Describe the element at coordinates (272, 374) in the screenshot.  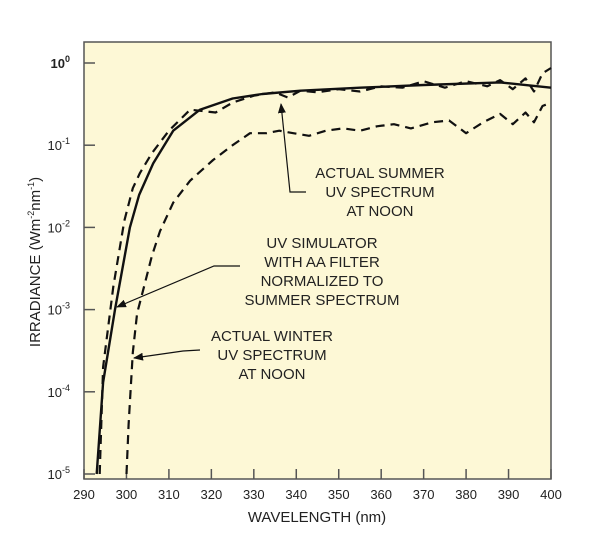
I see `winter-annotation-text: AT NOON` at that location.